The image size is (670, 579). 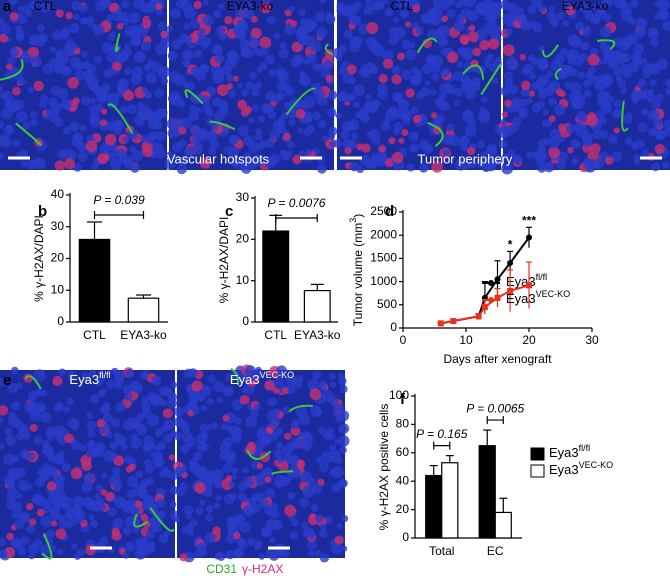 I want to click on stain-label: CD31, so click(x=221, y=569).